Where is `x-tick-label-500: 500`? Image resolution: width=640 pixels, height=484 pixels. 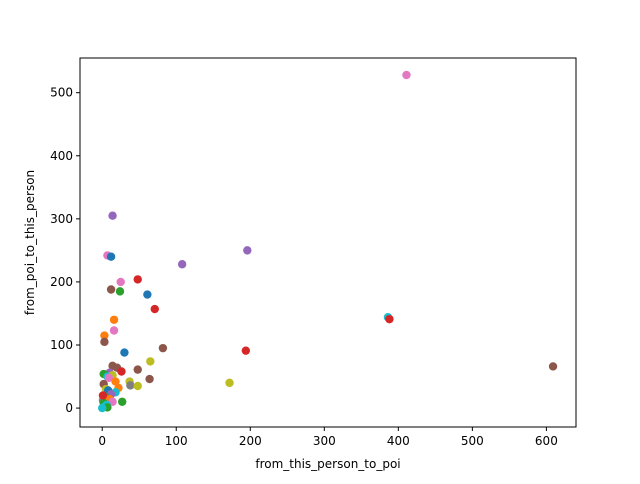
x-tick-label-500: 500 is located at coordinates (472, 441).